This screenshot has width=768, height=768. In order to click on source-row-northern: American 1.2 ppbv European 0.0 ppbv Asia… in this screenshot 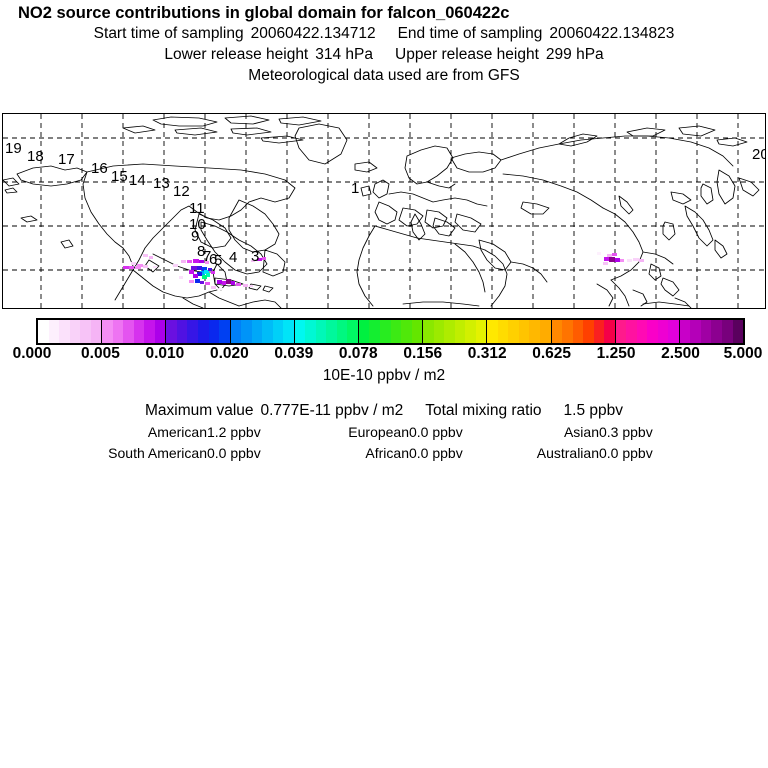, I will do `click(384, 432)`.